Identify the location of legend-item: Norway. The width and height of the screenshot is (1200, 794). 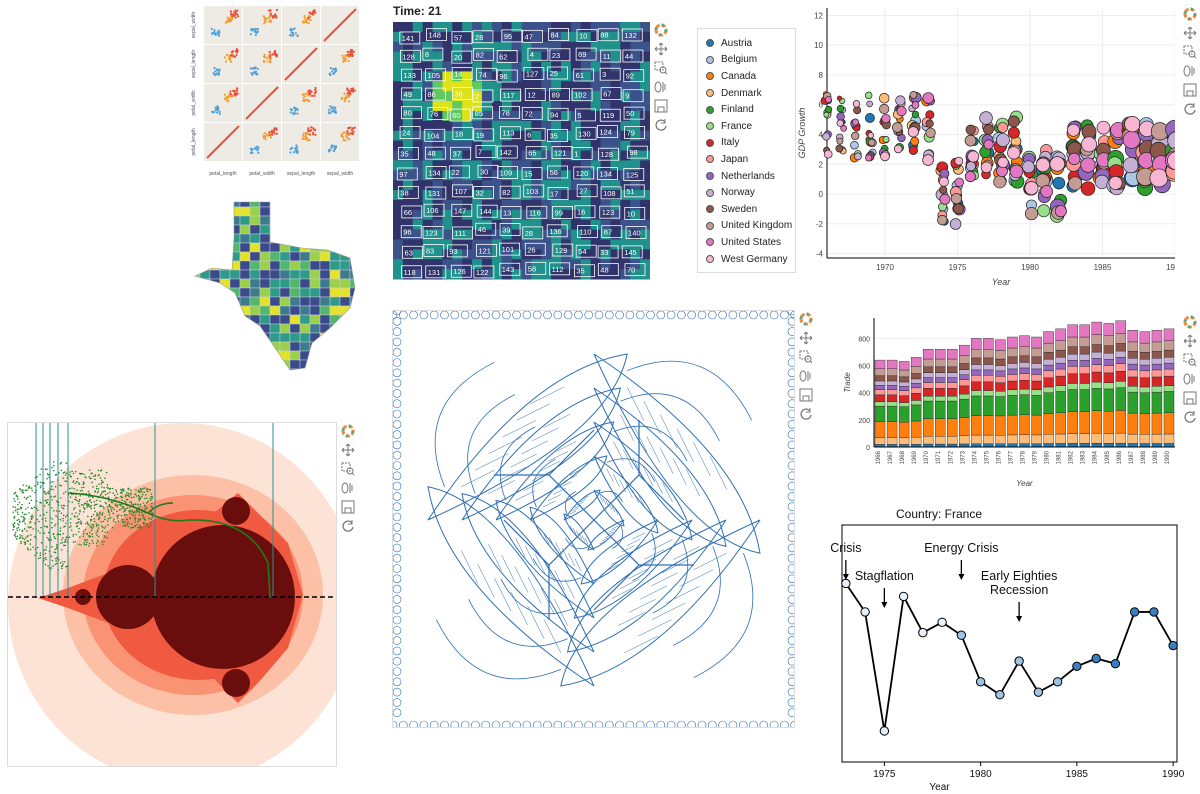
(746, 192).